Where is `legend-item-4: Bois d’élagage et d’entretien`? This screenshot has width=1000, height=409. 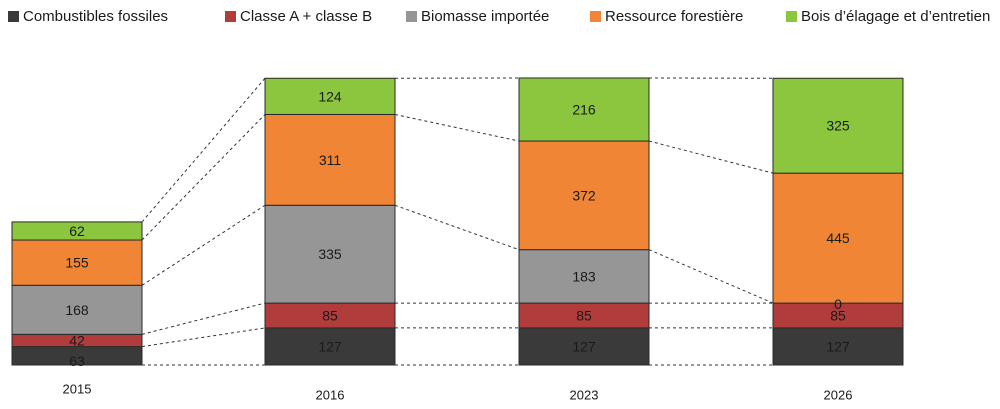 legend-item-4: Bois d’élagage et d’entretien is located at coordinates (888, 16).